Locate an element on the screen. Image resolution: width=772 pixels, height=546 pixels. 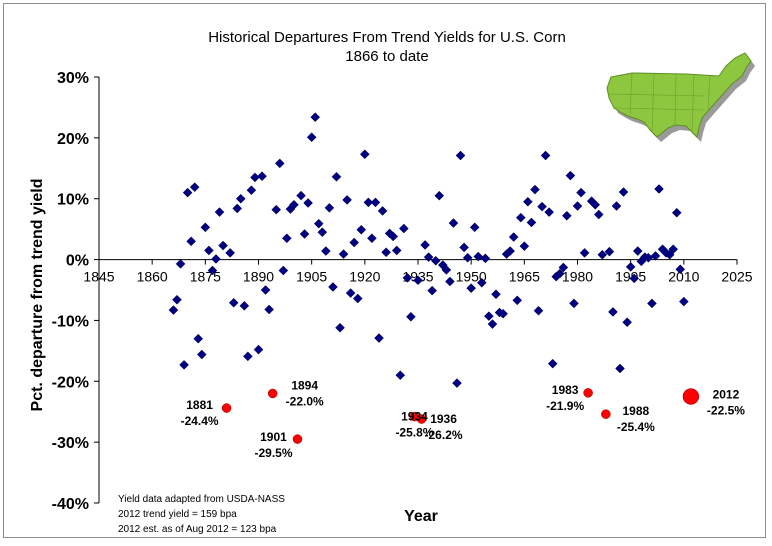
x-tick-label: 1860 is located at coordinates (152, 277).